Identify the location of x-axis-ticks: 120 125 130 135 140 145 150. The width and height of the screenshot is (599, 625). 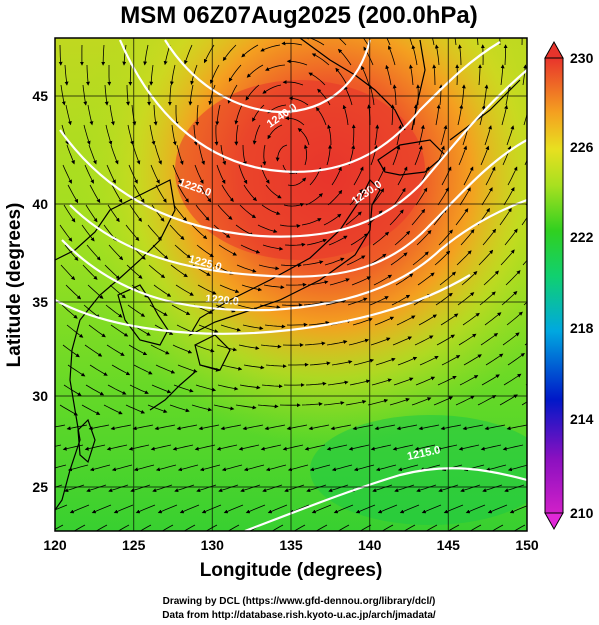
(291, 545).